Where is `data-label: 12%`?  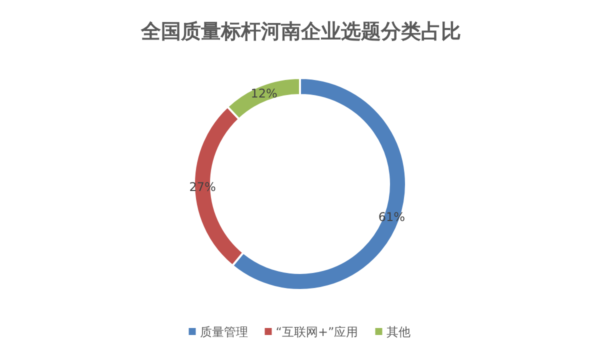
data-label: 12% is located at coordinates (264, 93).